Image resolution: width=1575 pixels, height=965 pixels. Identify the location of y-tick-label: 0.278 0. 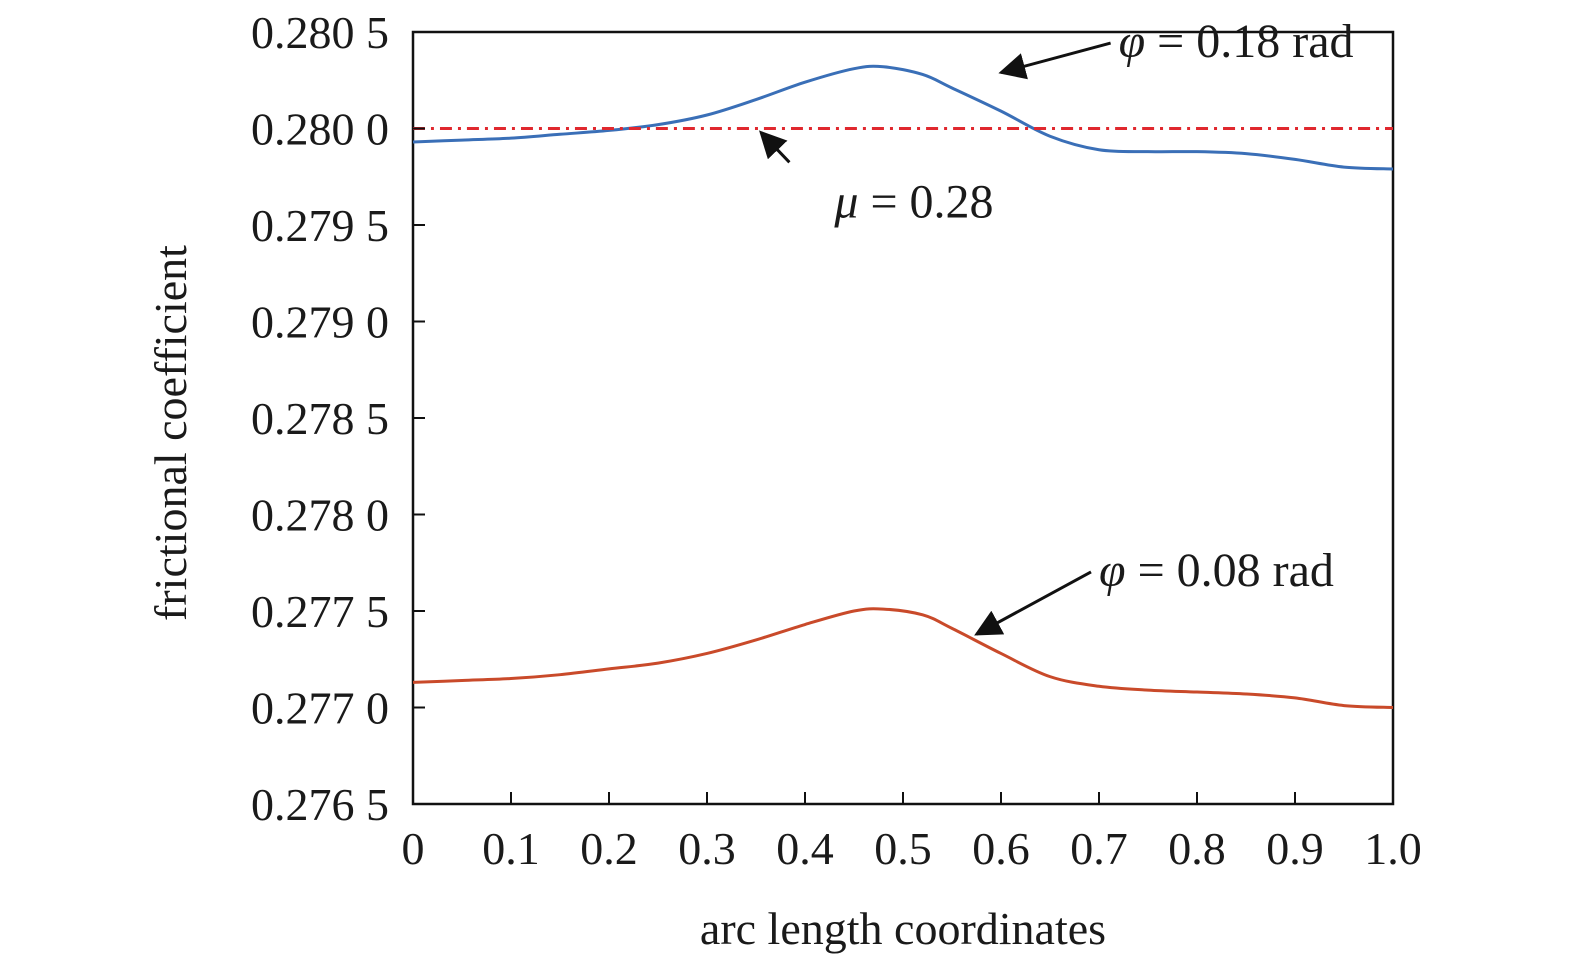
(320, 515).